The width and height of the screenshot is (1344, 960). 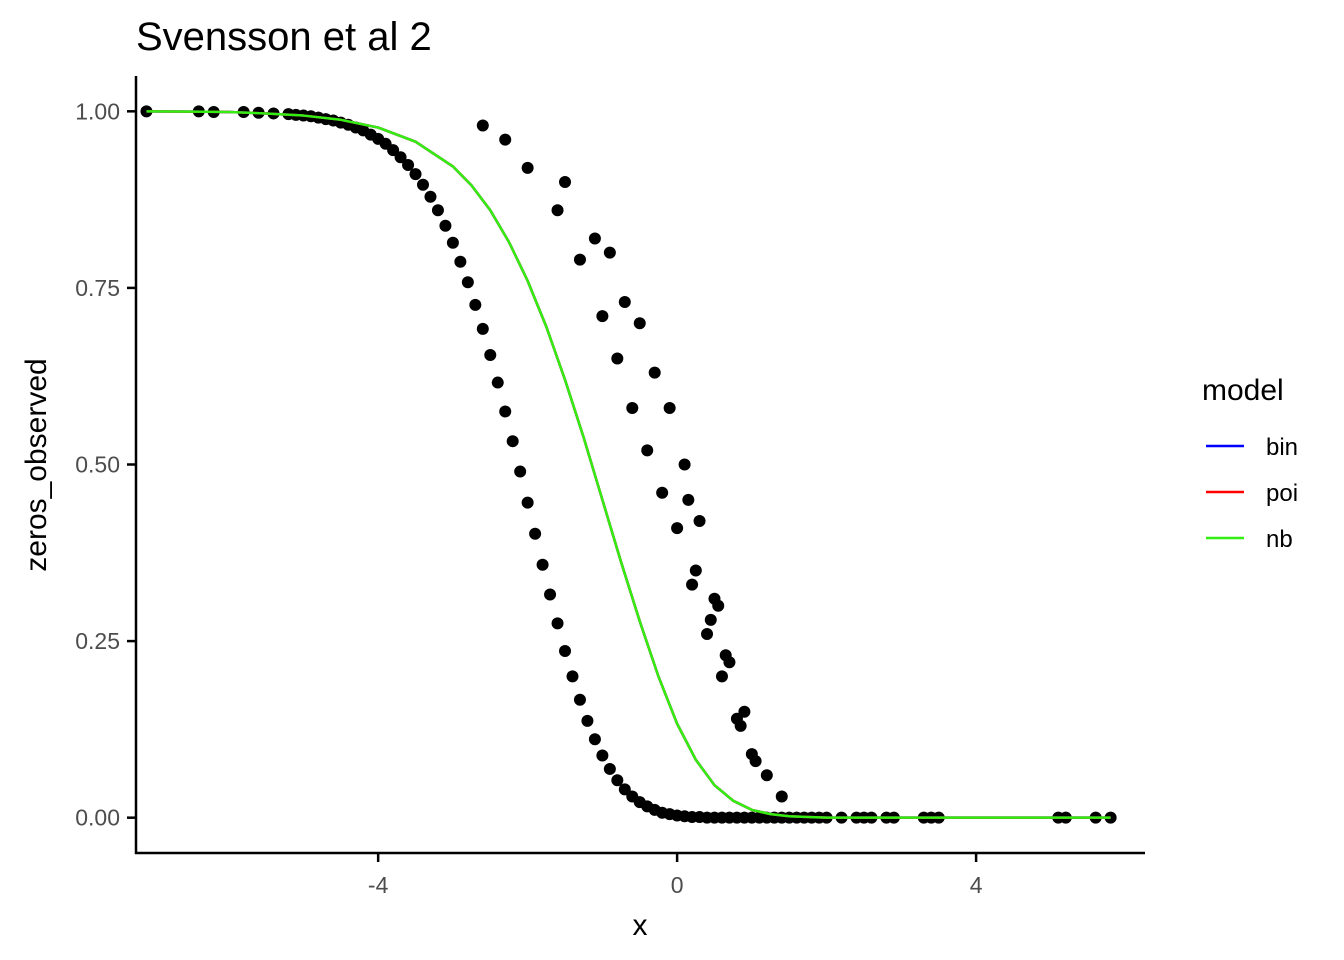 I want to click on x-ticks: -4 0 4, so click(x=675, y=875).